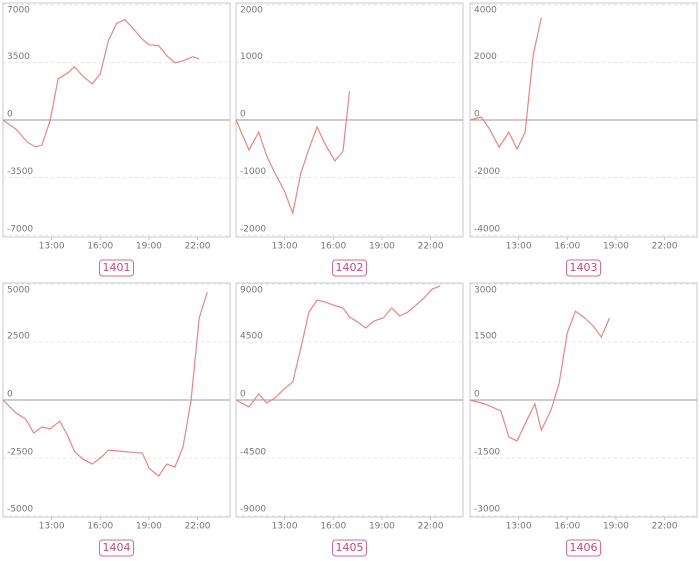  I want to click on y-tick-label: 3500, so click(18, 57).